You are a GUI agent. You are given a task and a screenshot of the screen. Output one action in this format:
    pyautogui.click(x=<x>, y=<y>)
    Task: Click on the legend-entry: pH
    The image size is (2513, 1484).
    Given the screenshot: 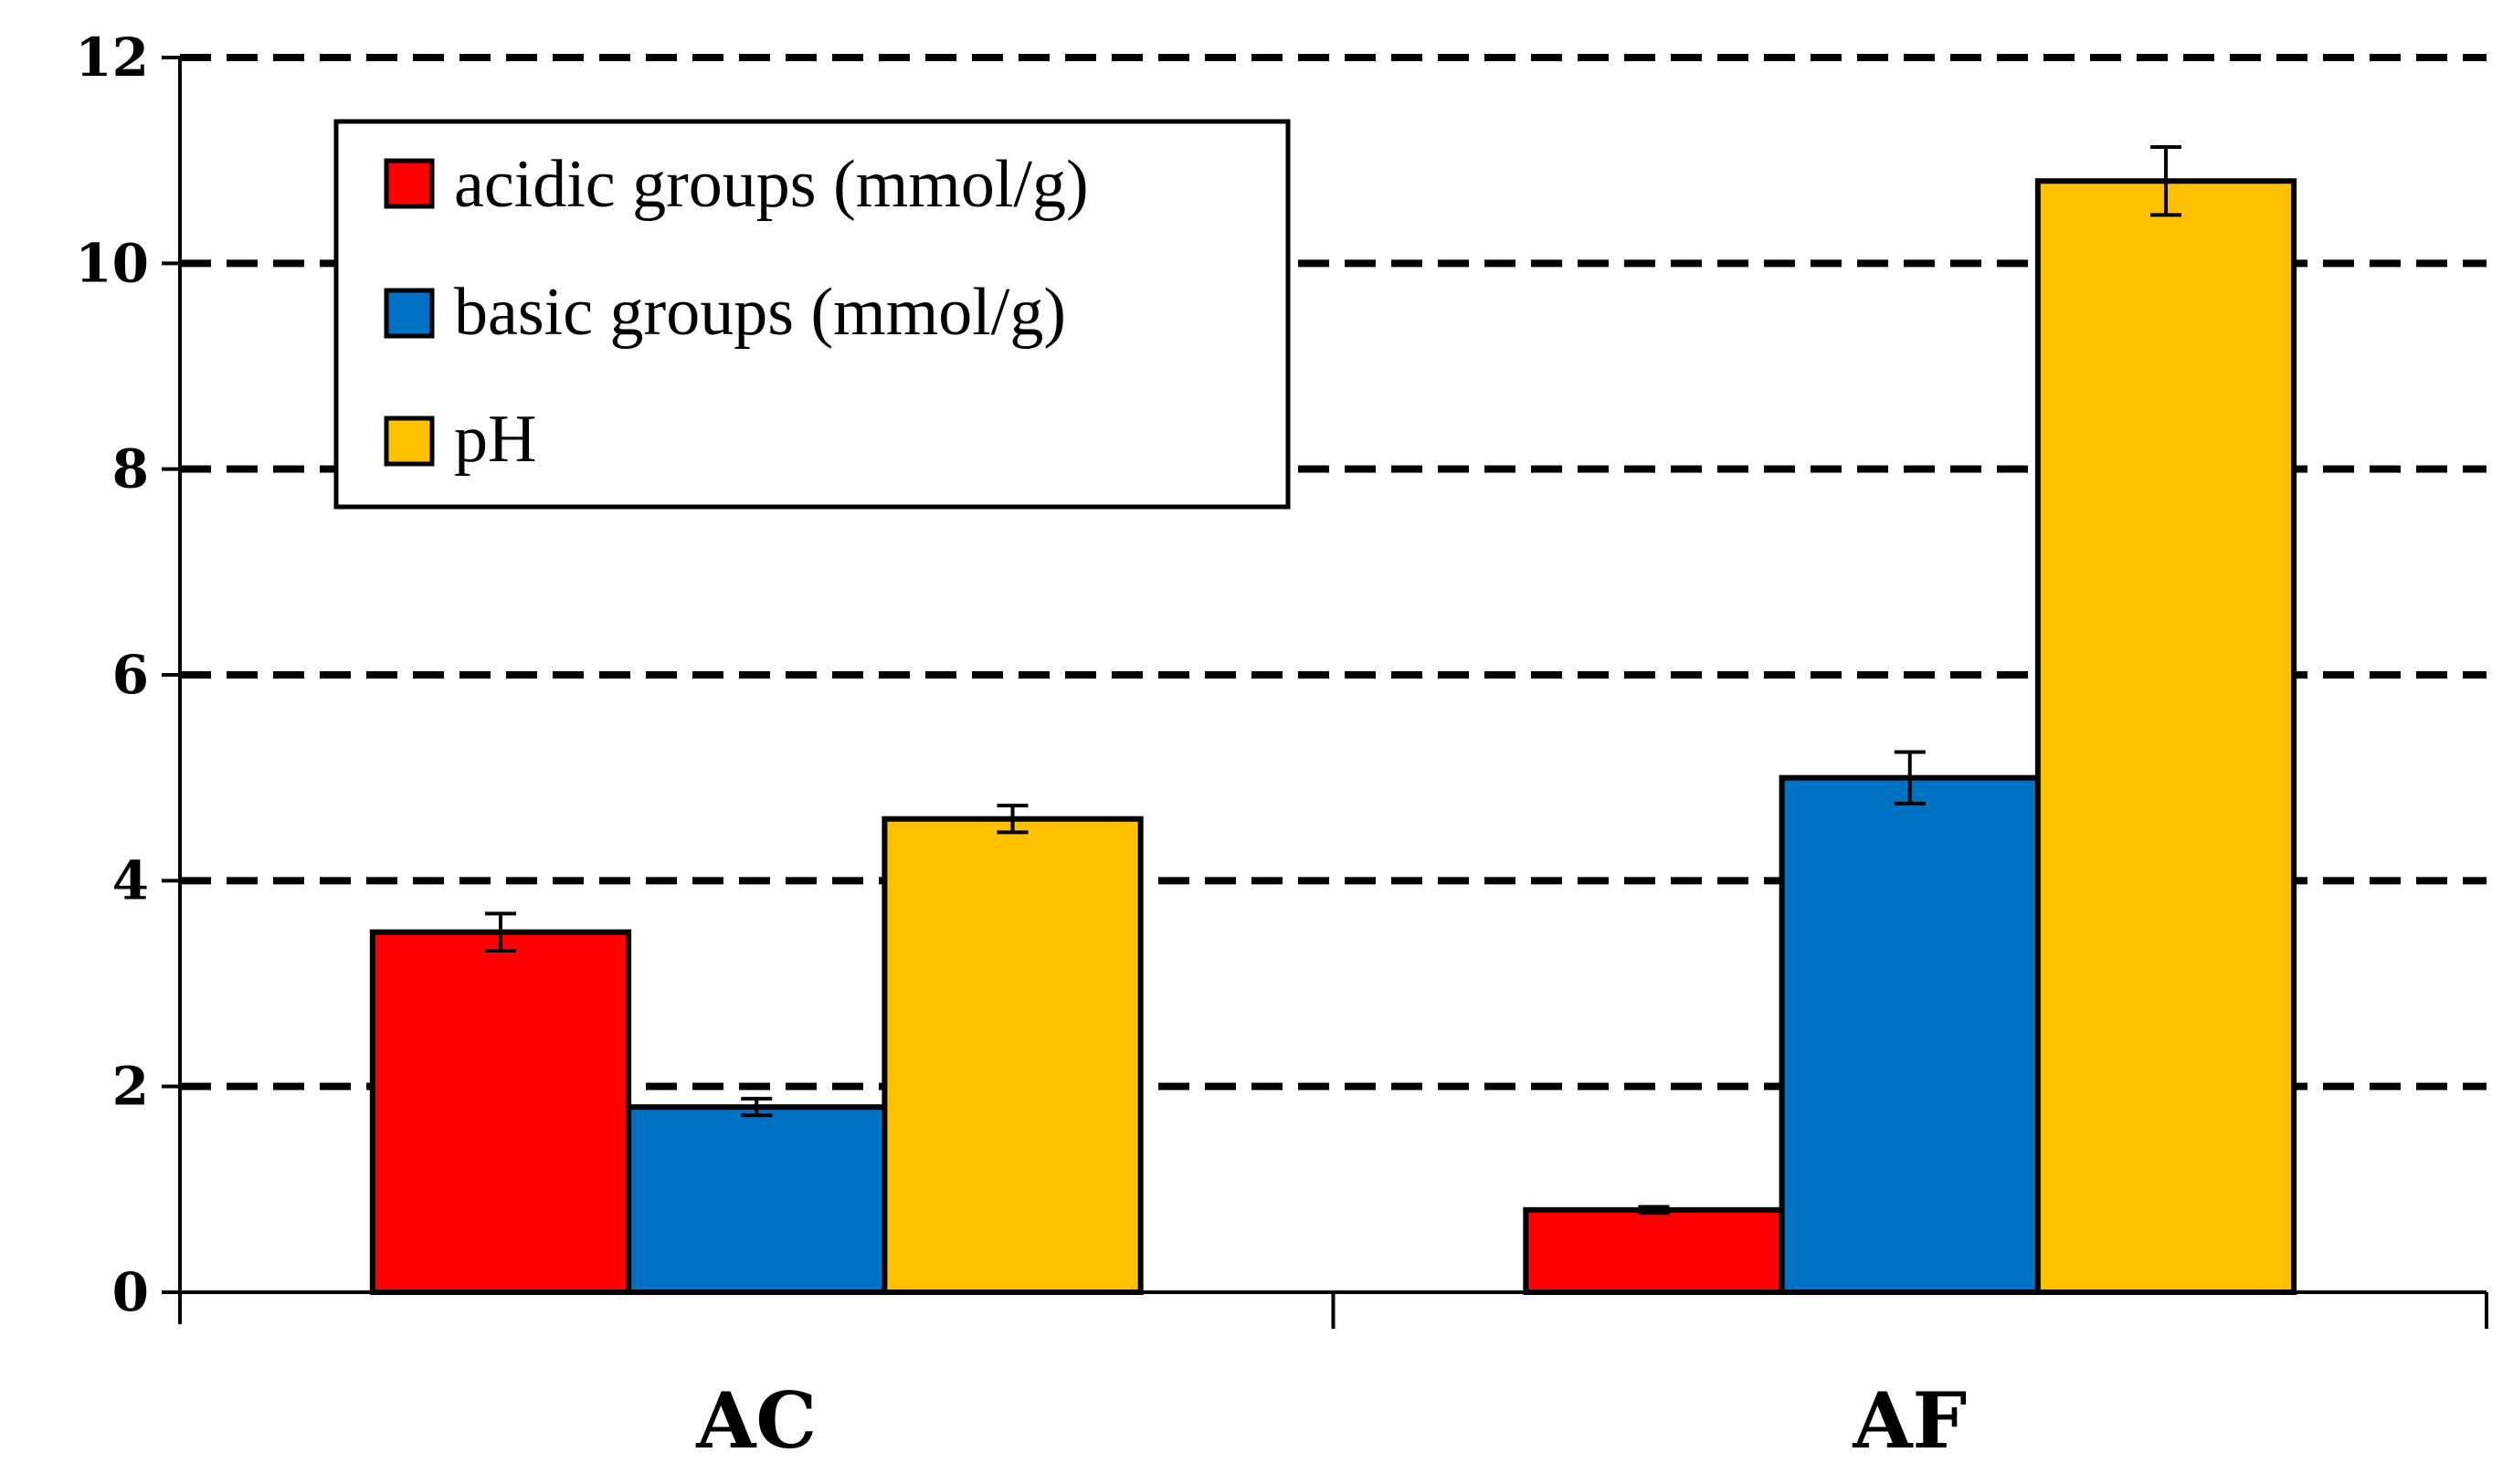 What is the action you would take?
    pyautogui.click(x=460, y=439)
    